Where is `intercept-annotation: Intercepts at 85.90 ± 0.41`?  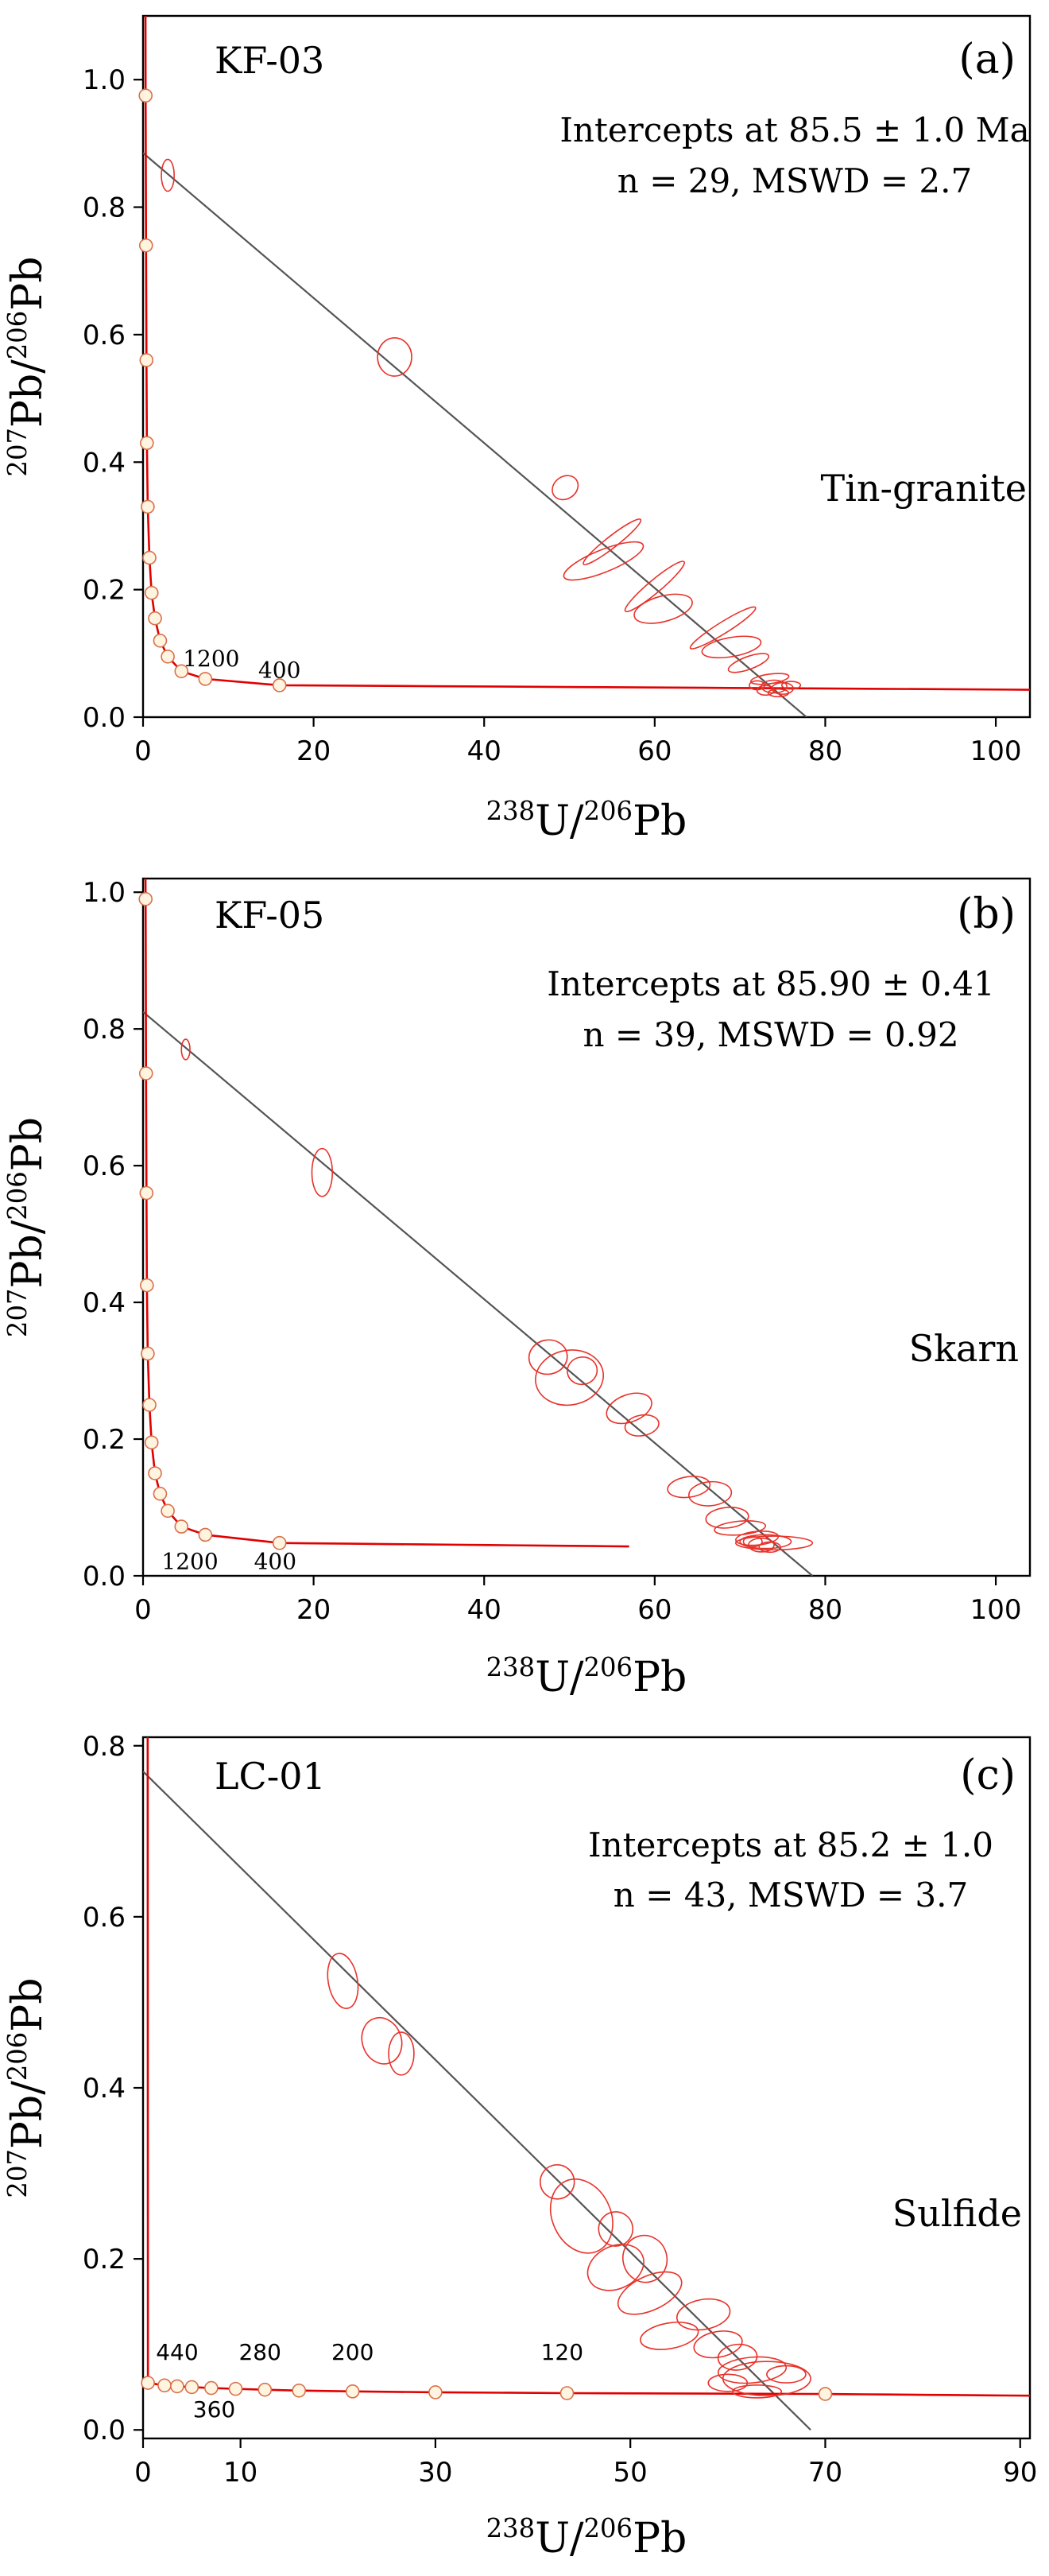 intercept-annotation: Intercepts at 85.90 ± 0.41 is located at coordinates (770, 984).